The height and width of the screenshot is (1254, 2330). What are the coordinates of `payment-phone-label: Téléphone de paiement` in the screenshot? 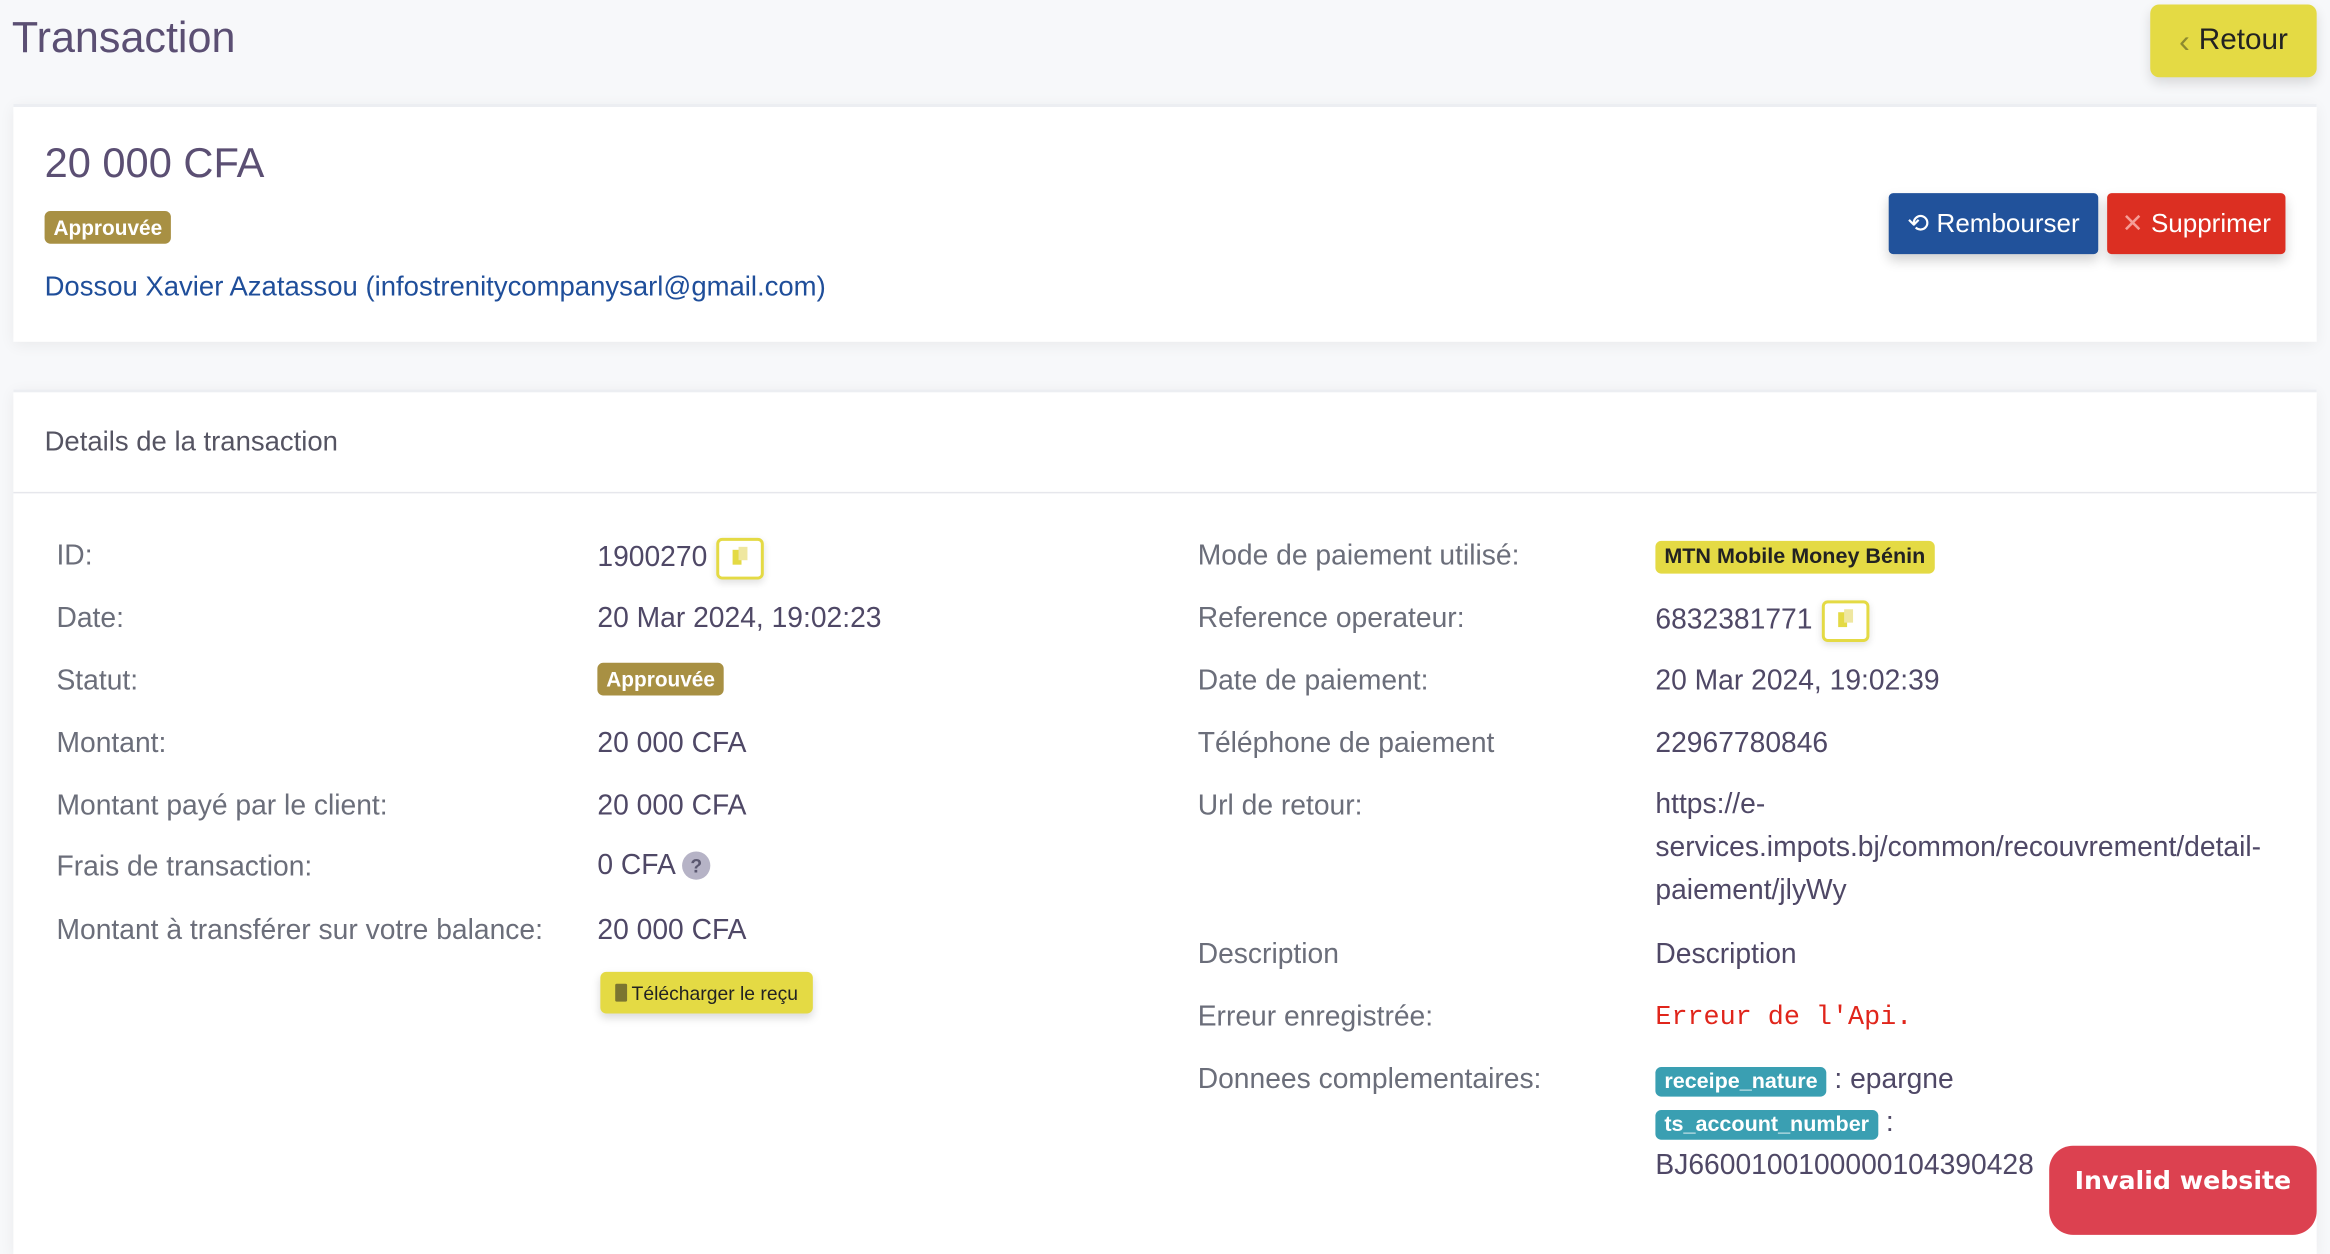 It's located at (1346, 744).